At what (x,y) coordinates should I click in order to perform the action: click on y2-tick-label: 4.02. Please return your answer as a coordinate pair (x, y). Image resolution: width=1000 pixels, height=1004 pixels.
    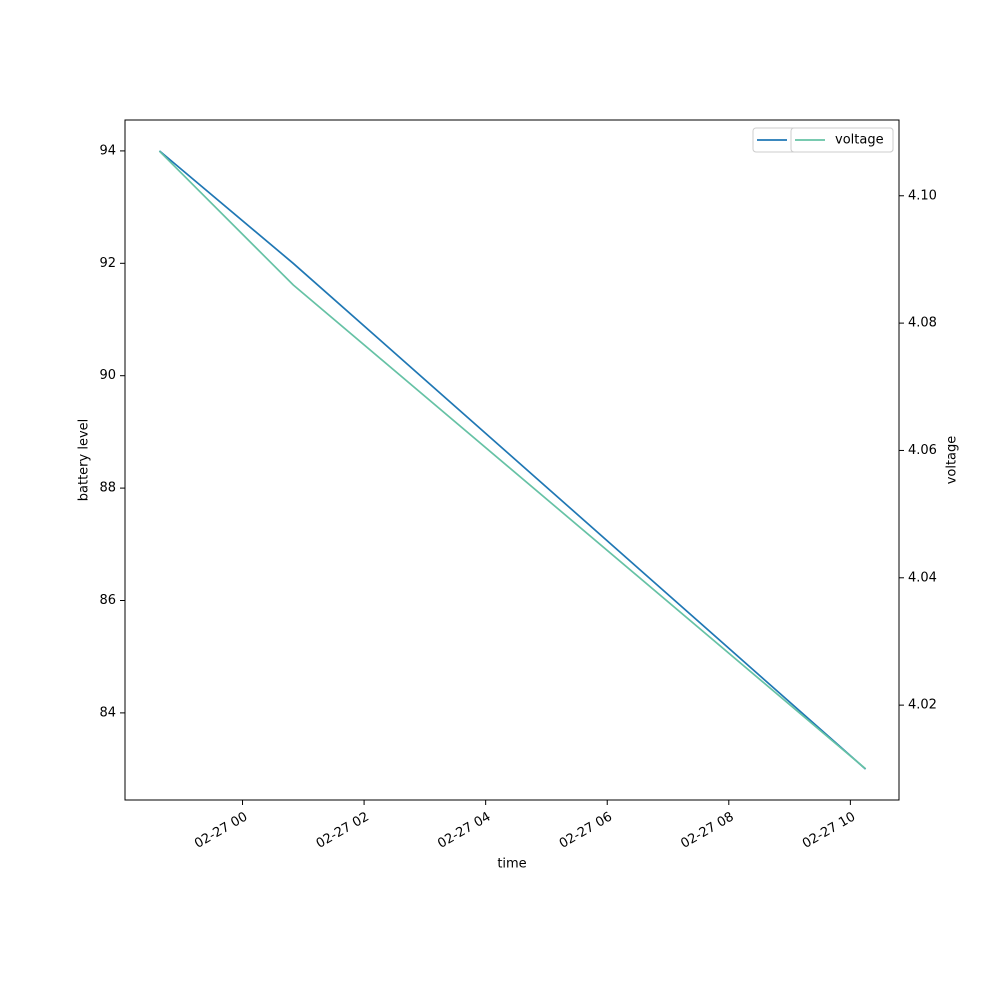
    Looking at the image, I should click on (922, 705).